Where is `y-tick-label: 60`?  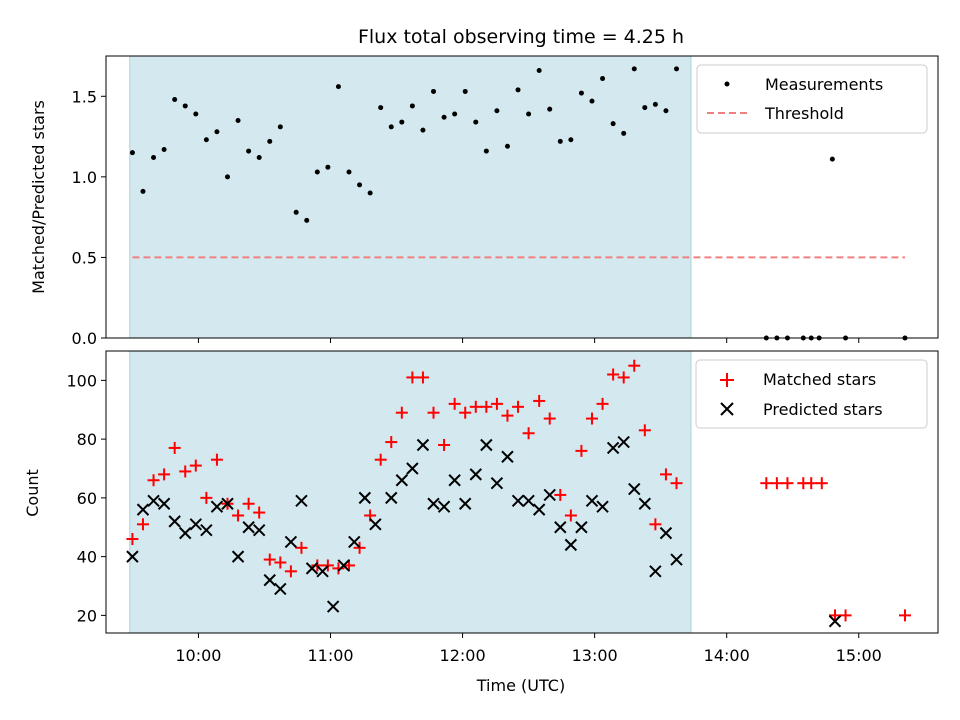 y-tick-label: 60 is located at coordinates (87, 498).